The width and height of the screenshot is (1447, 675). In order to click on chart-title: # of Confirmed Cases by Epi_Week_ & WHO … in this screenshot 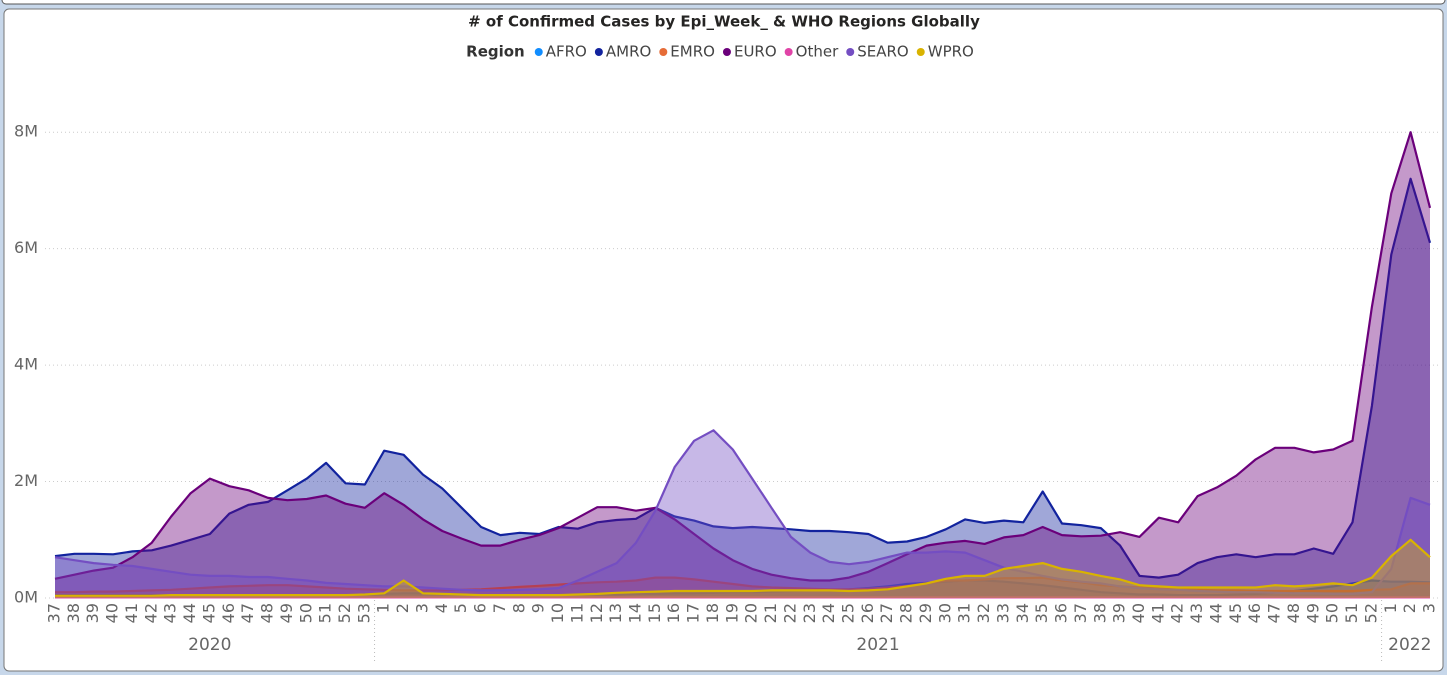, I will do `click(724, 22)`.